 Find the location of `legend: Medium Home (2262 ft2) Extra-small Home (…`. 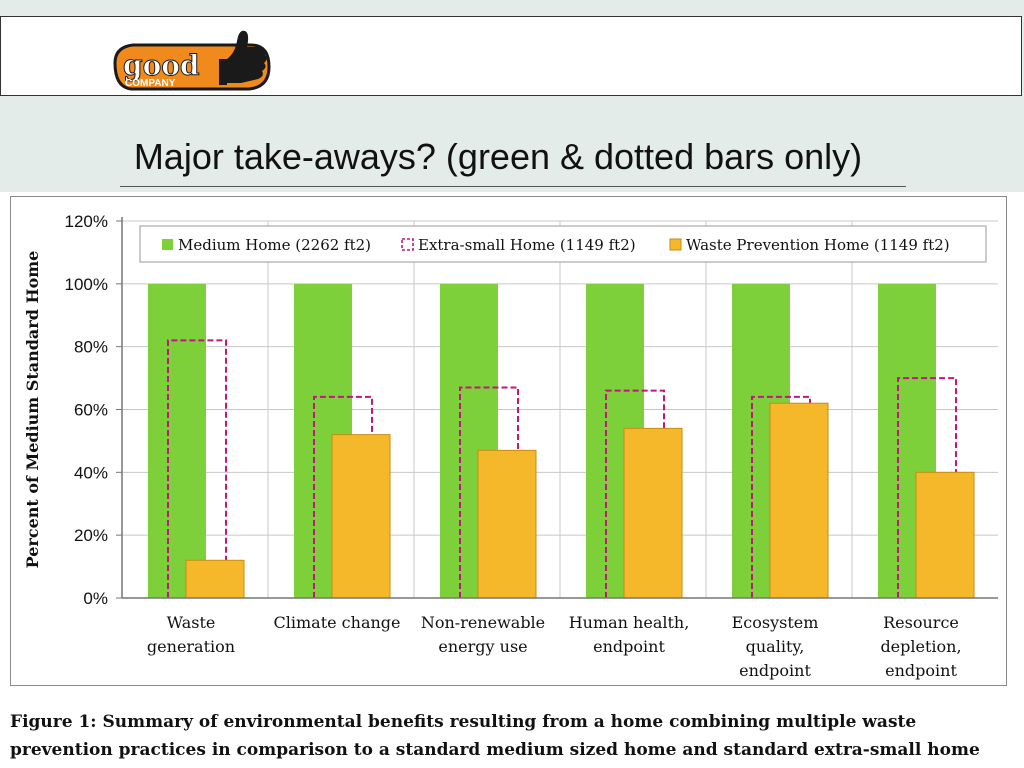

legend: Medium Home (2262 ft2) Extra-small Home (… is located at coordinates (563, 244).